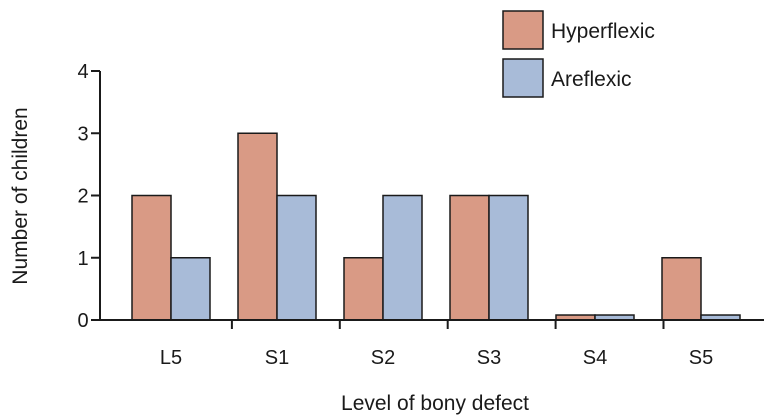 This screenshot has width=770, height=419. What do you see at coordinates (151, 257) in the screenshot?
I see `bar-hyperflexic-l5` at bounding box center [151, 257].